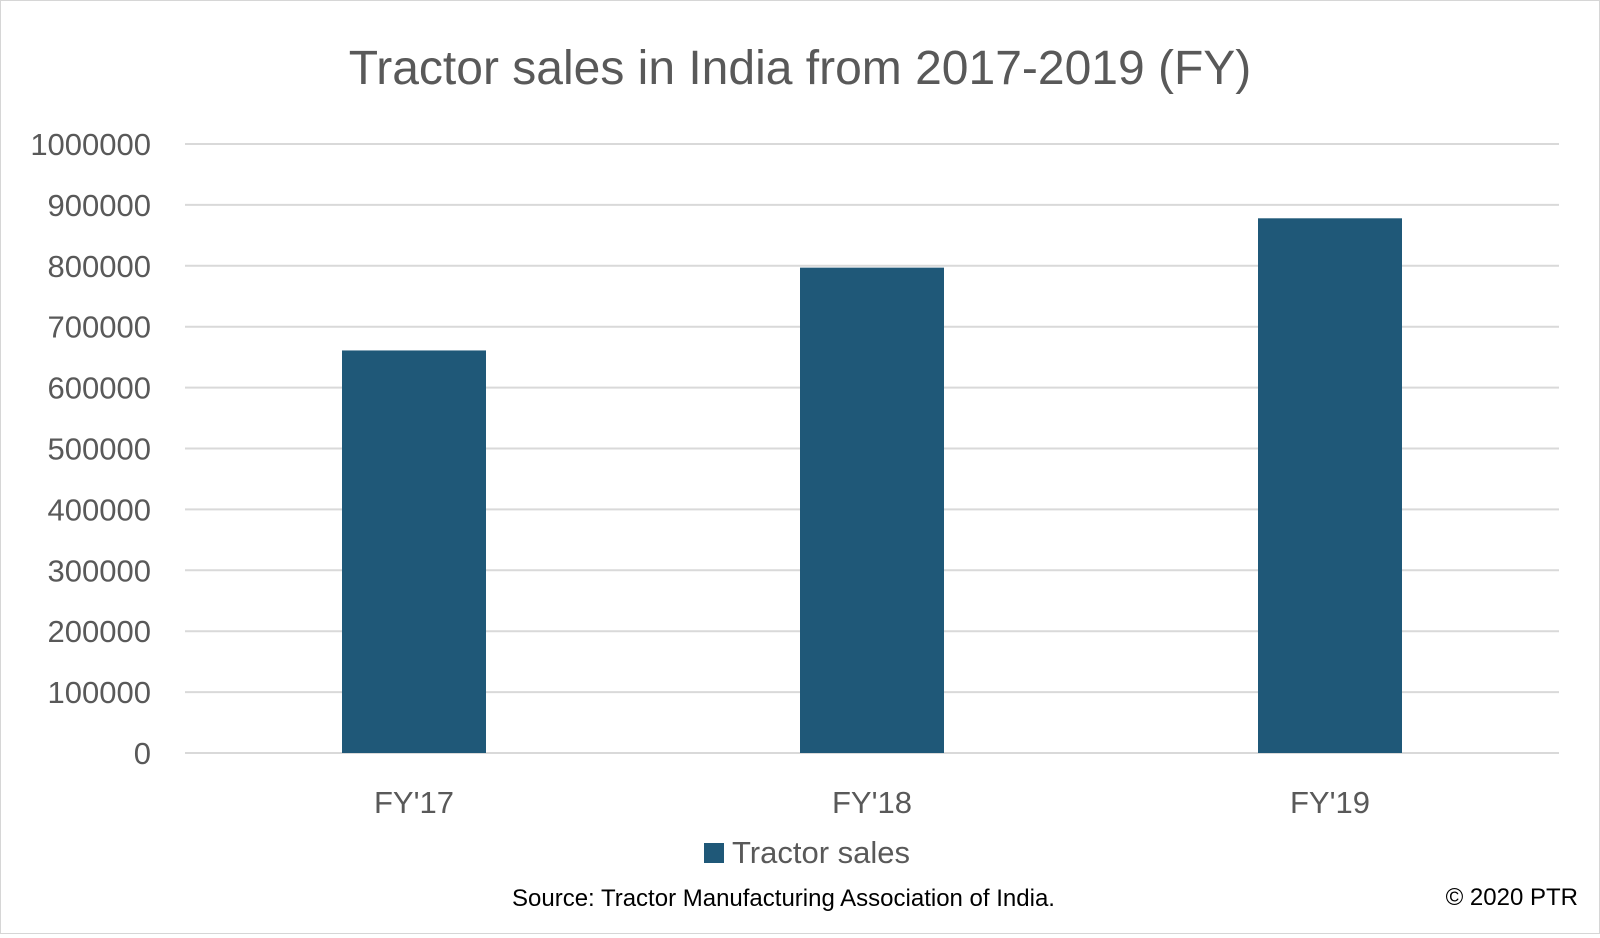  What do you see at coordinates (99, 631) in the screenshot?
I see `y-tick-label: 200000` at bounding box center [99, 631].